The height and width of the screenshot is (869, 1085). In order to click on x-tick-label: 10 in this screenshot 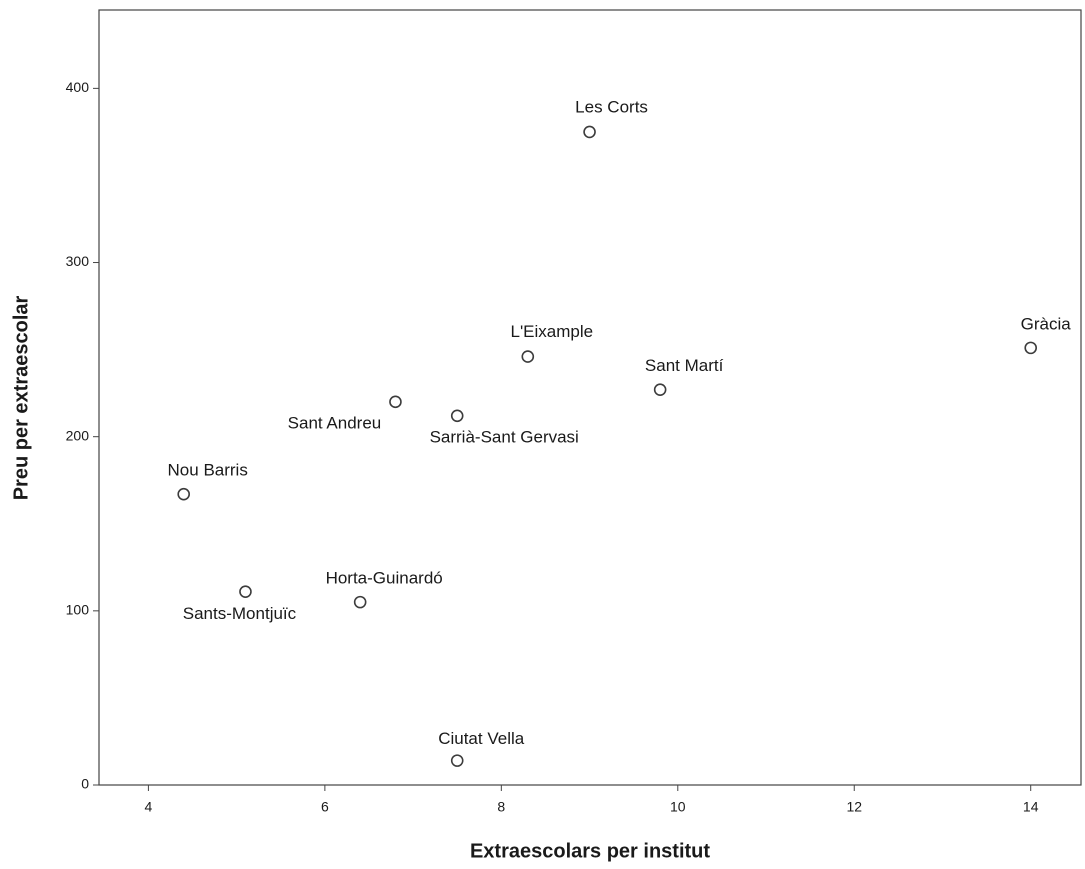, I will do `click(678, 807)`.